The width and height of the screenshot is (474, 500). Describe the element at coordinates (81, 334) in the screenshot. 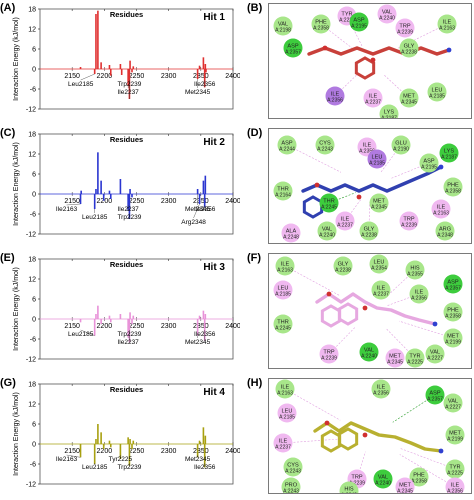

I see `residue-annotation: Leu2185` at that location.